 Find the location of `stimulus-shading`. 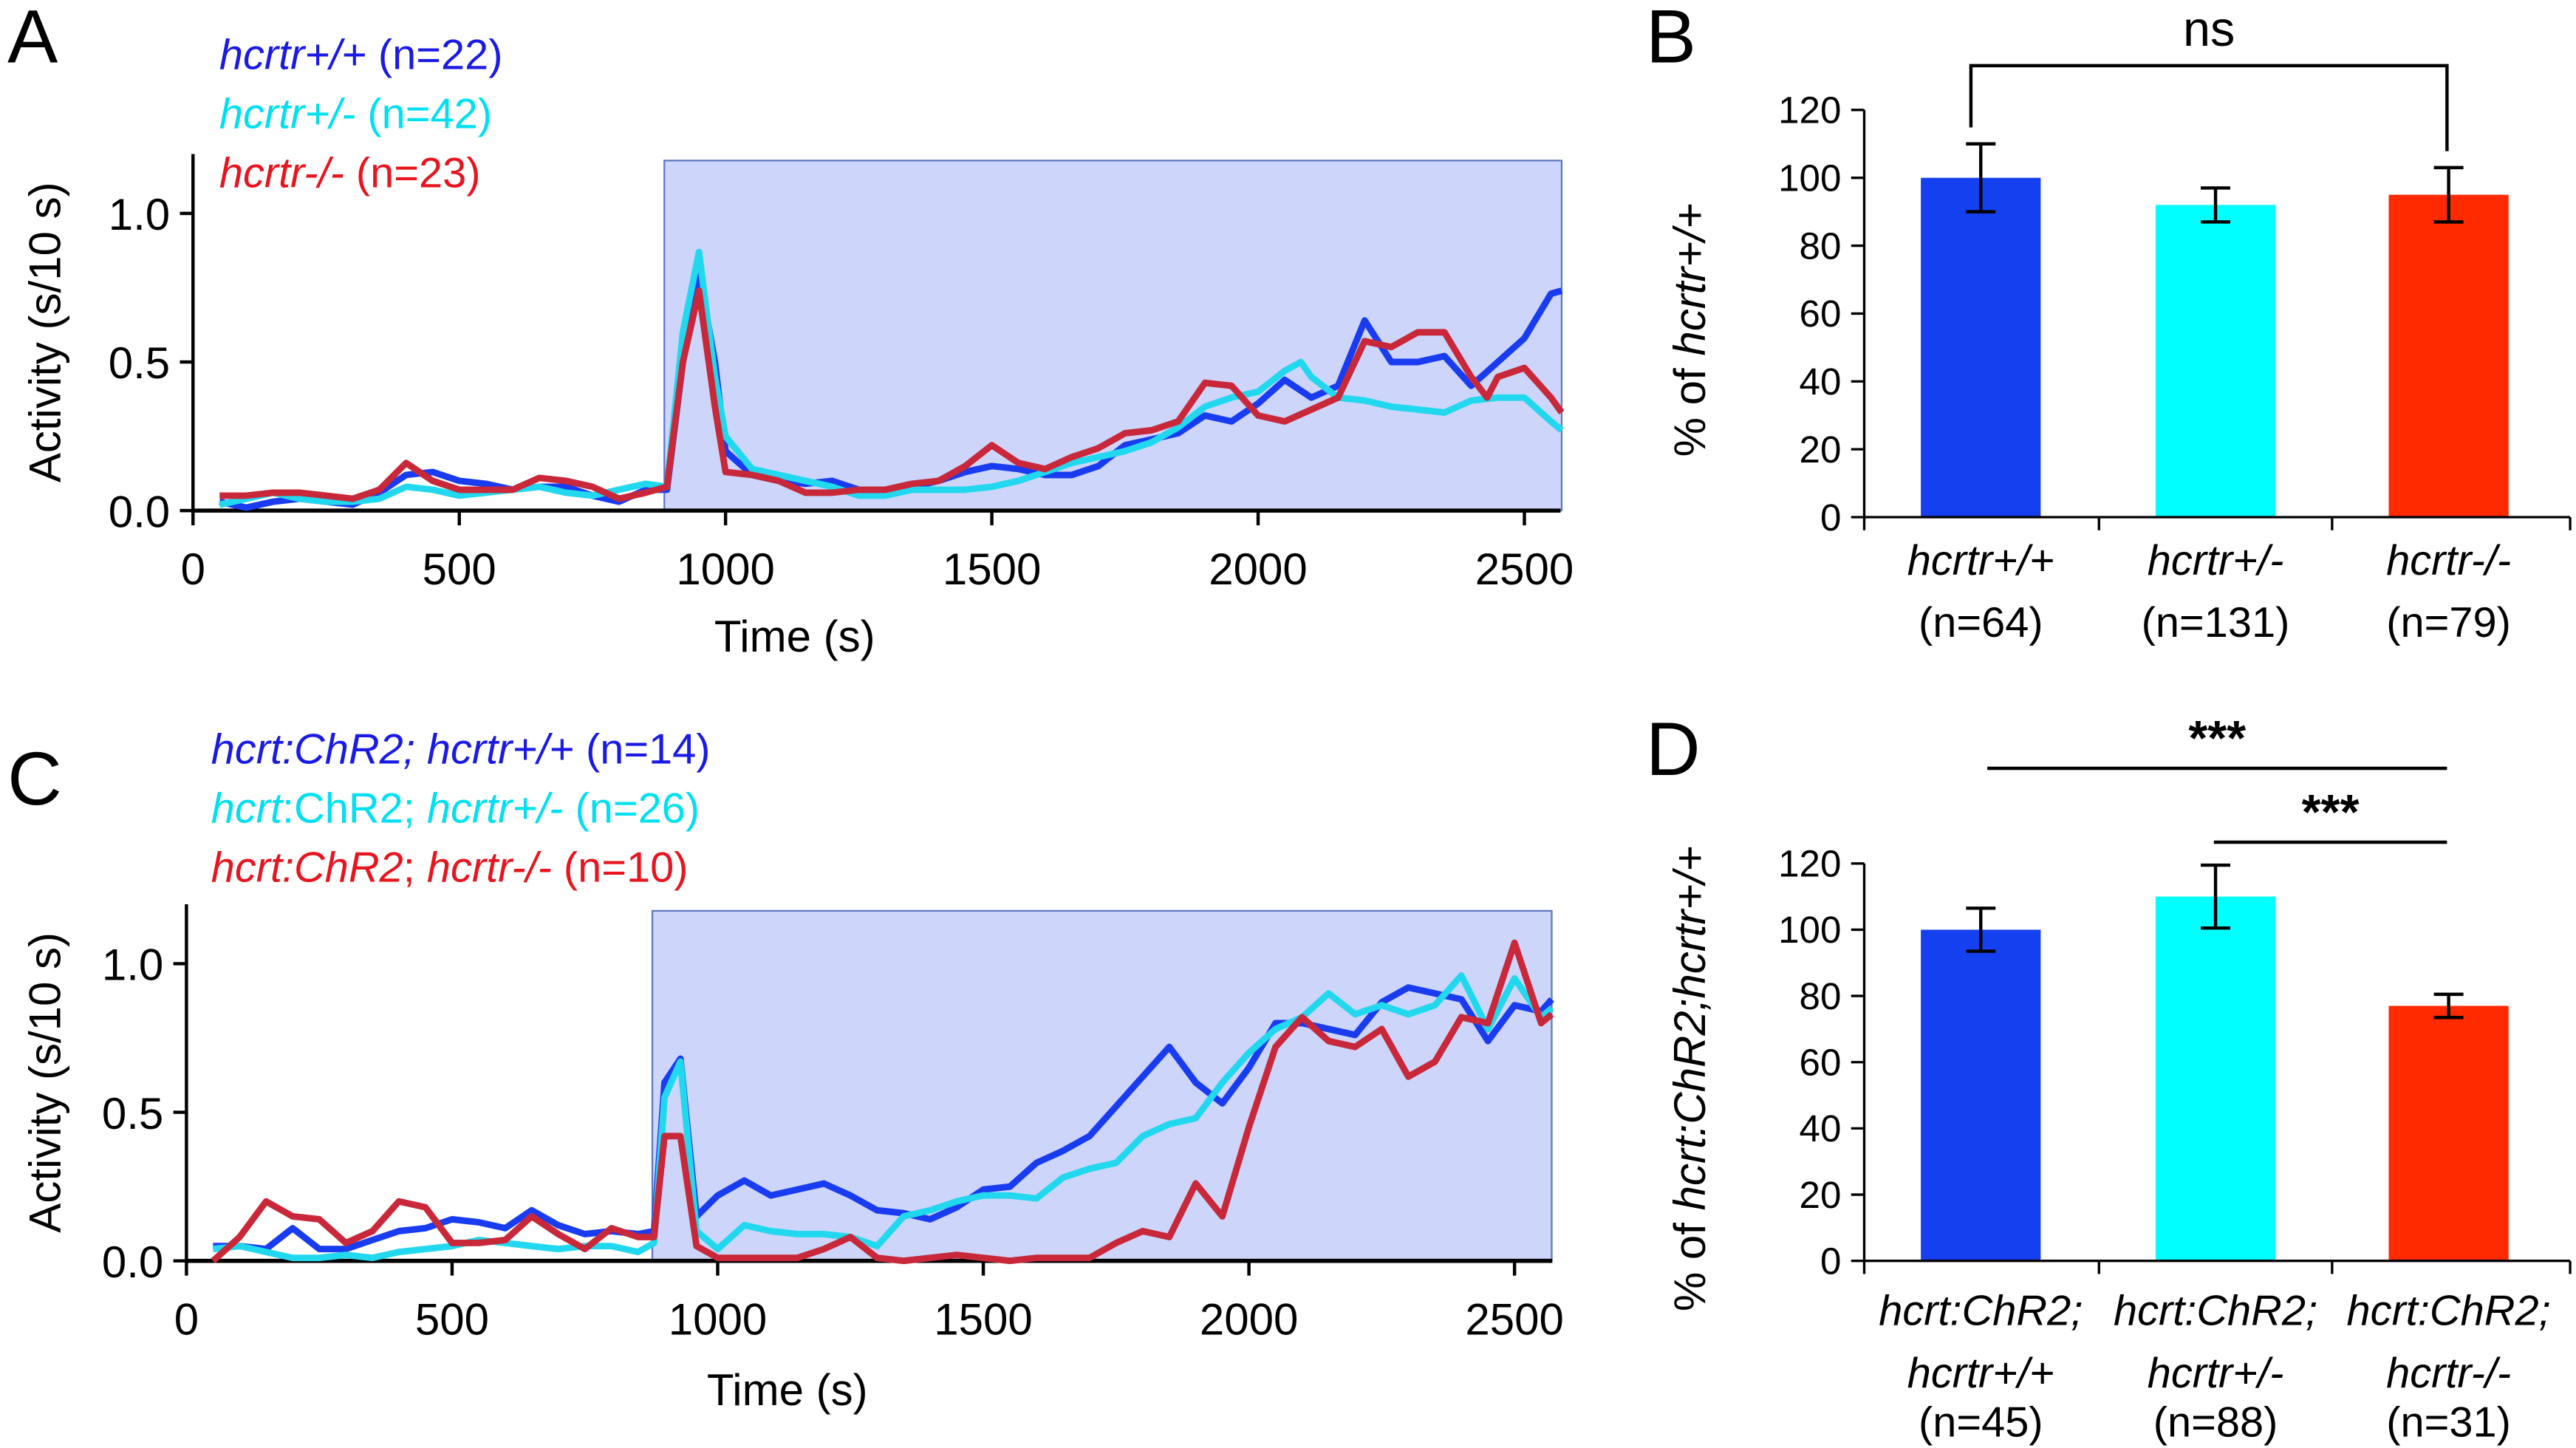

stimulus-shading is located at coordinates (1102, 1085).